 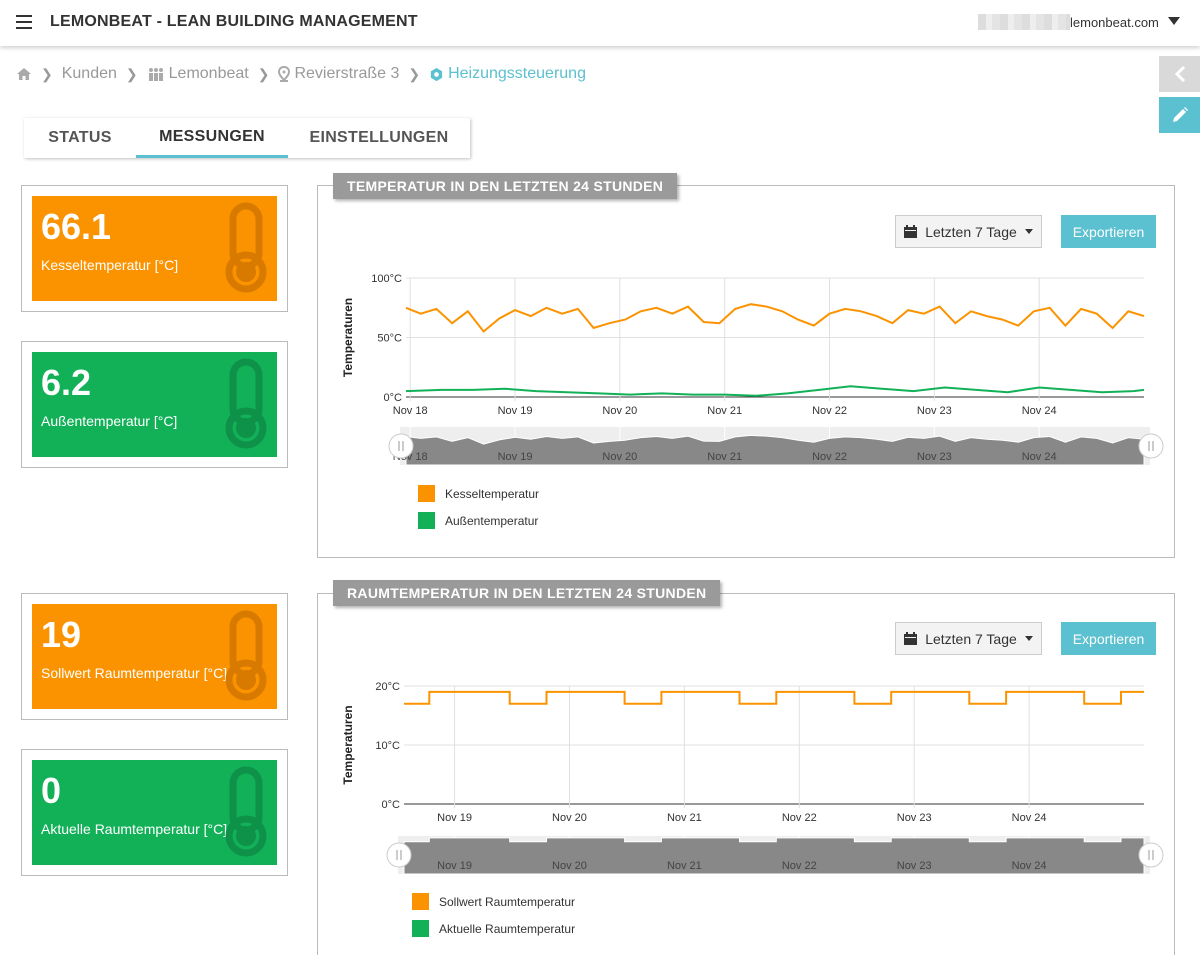 I want to click on collapse-button, so click(x=1179, y=74).